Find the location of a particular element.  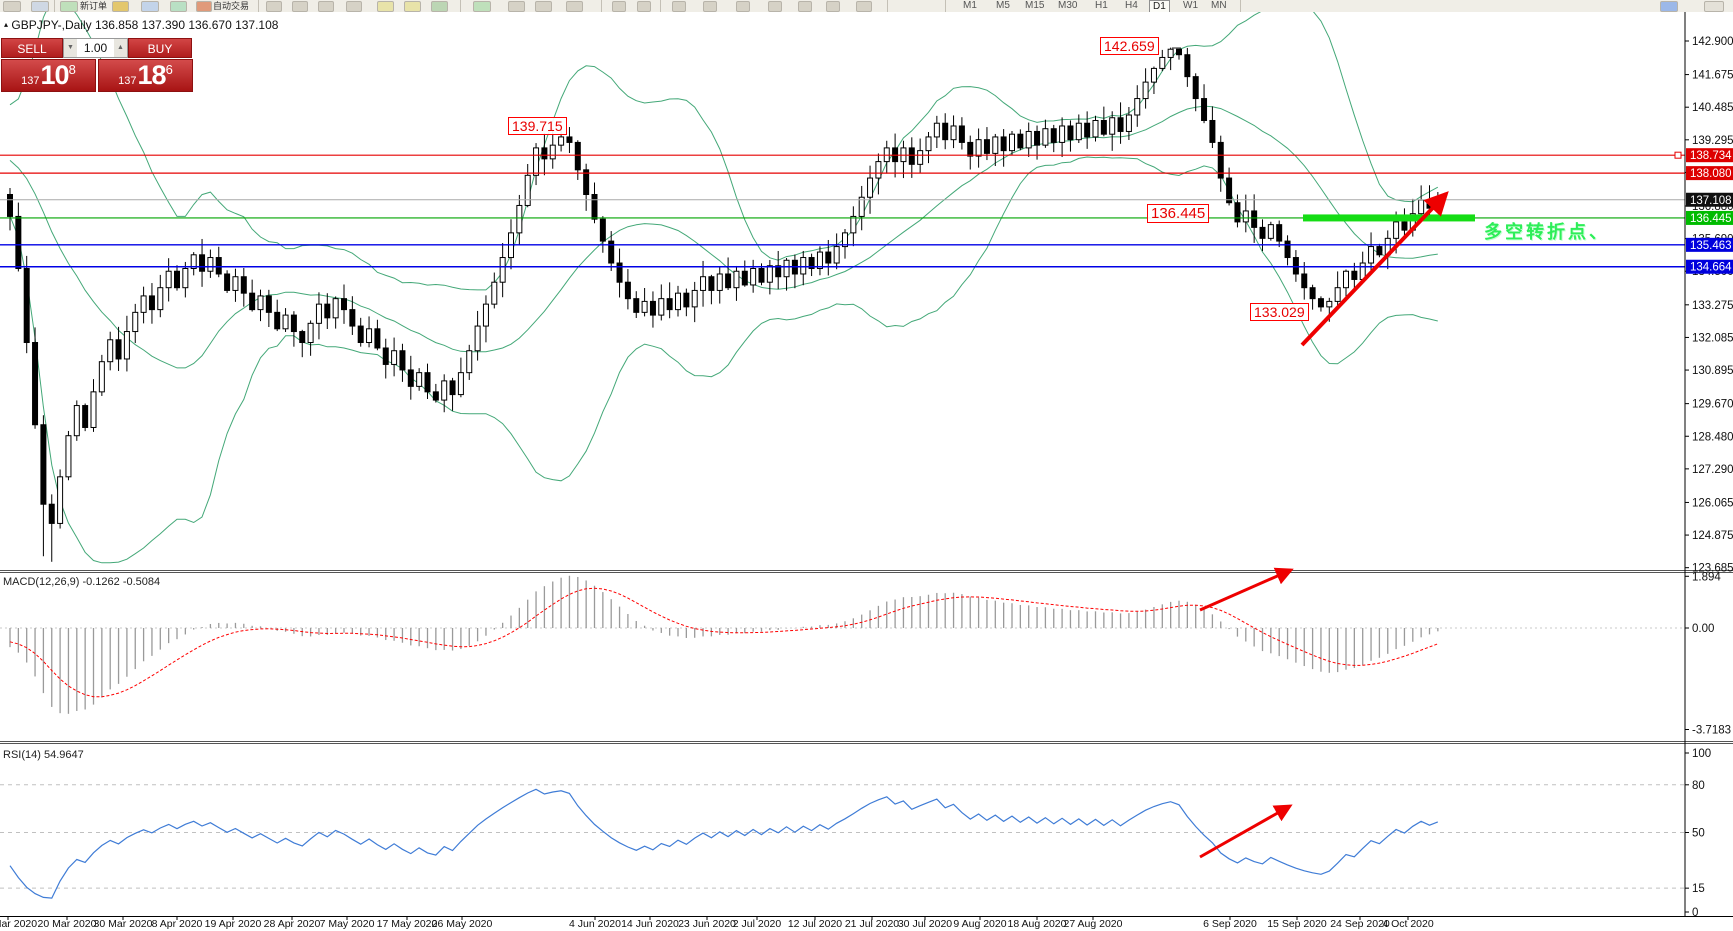

price-callout-139715: 139.715 is located at coordinates (537, 126).